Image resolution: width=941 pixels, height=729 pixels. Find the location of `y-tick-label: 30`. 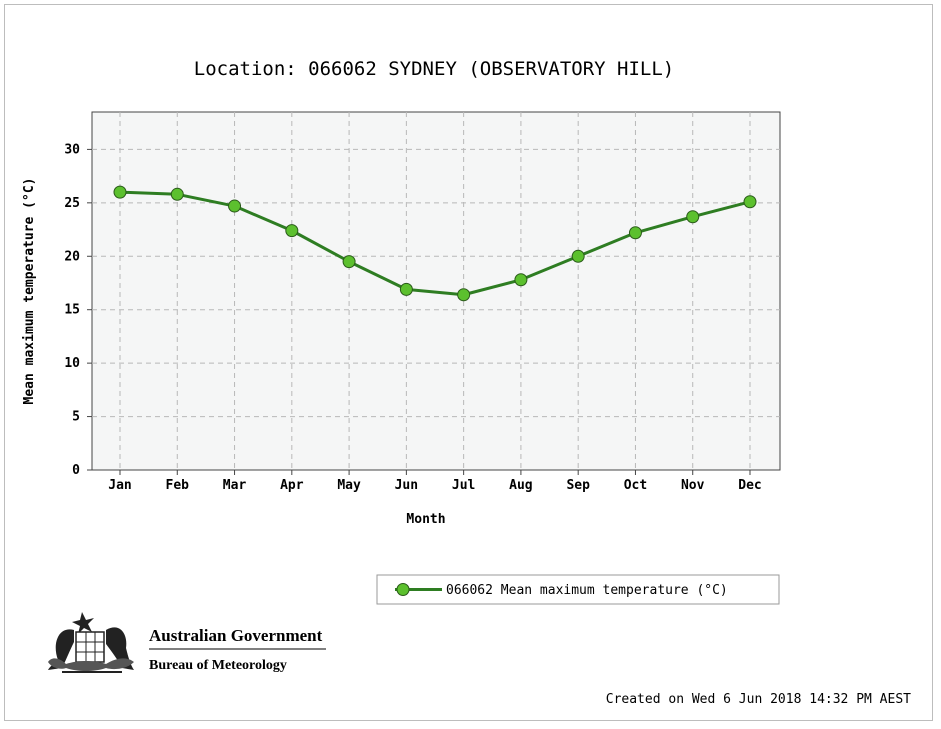

y-tick-label: 30 is located at coordinates (72, 149).